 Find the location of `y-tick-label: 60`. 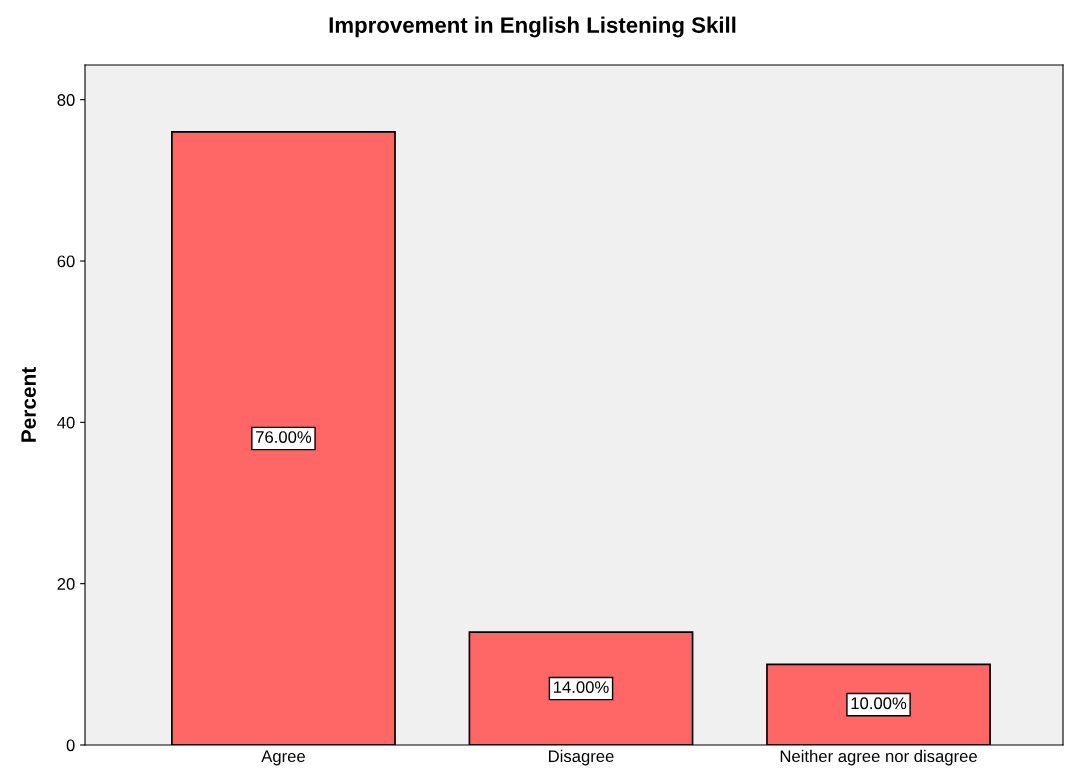

y-tick-label: 60 is located at coordinates (66, 261).